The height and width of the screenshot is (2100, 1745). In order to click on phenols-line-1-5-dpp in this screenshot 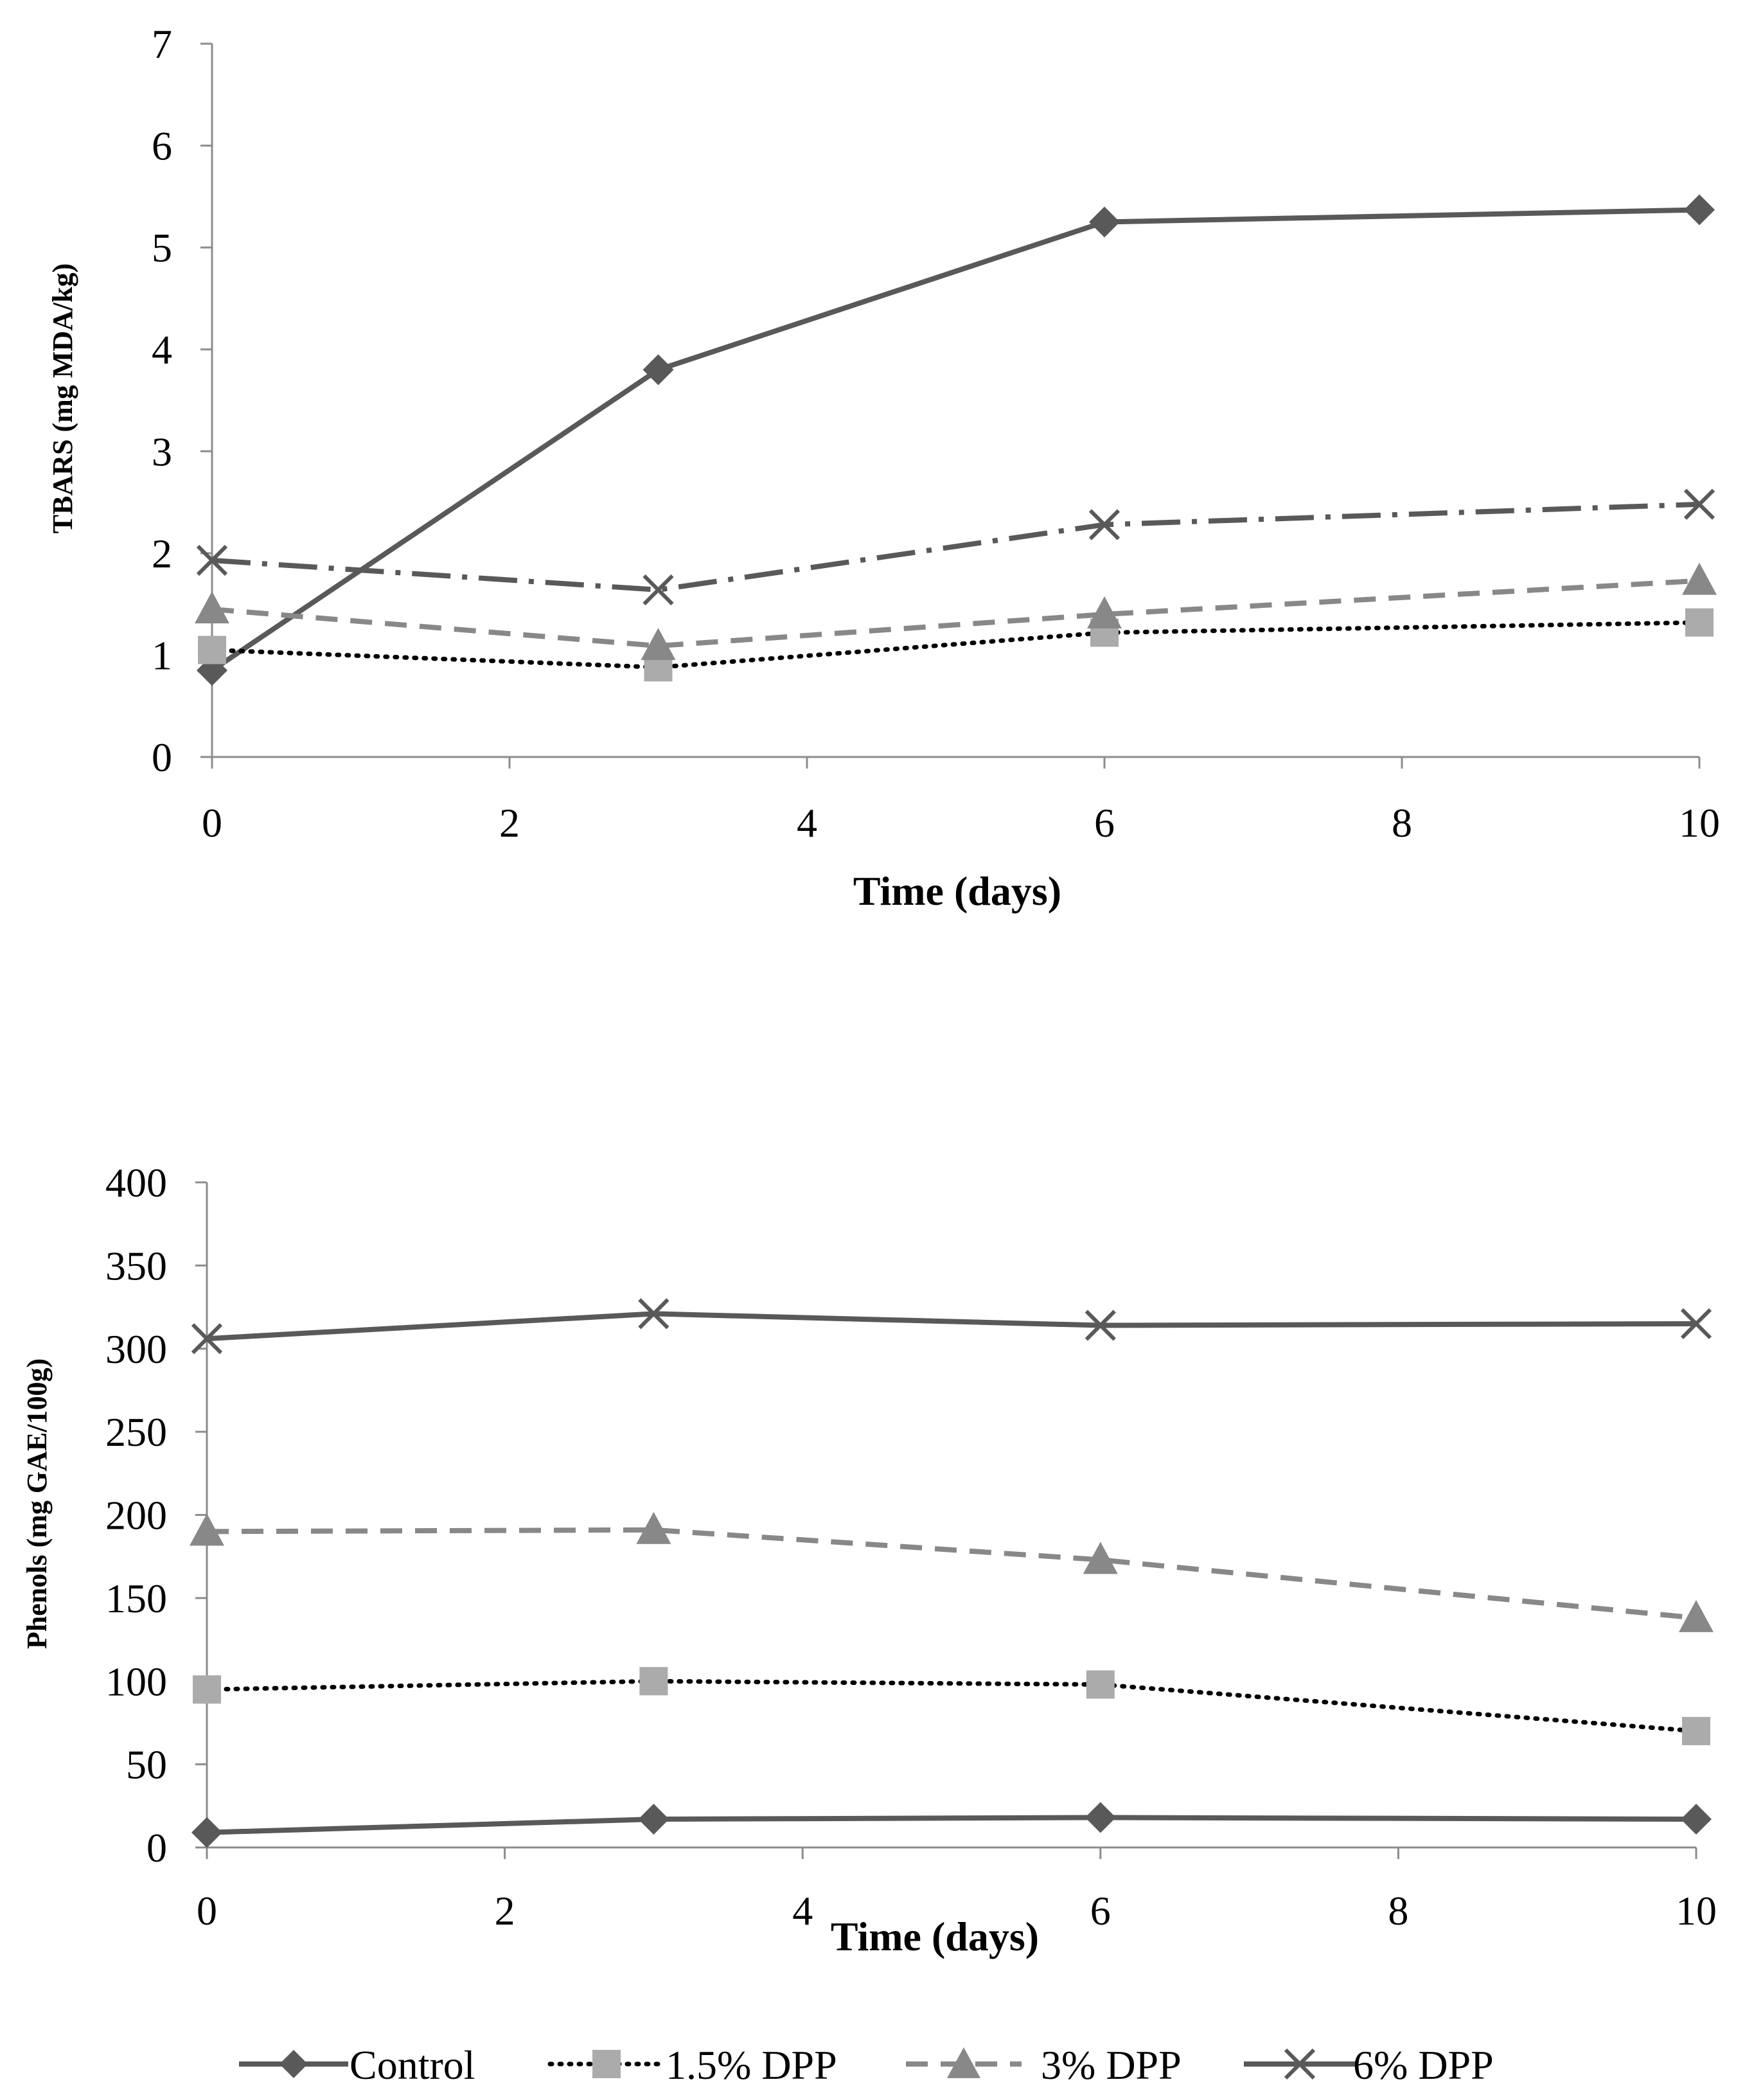, I will do `click(952, 1706)`.